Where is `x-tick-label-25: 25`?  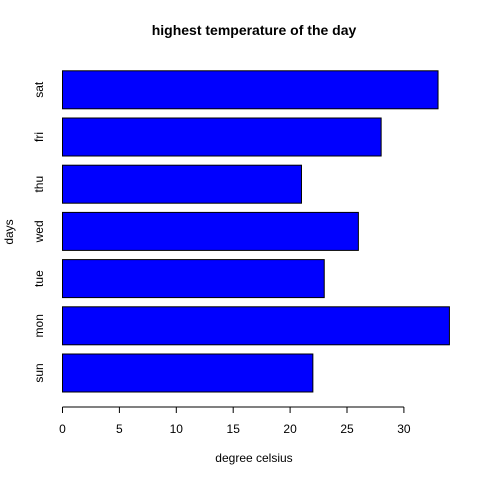 x-tick-label-25: 25 is located at coordinates (347, 429).